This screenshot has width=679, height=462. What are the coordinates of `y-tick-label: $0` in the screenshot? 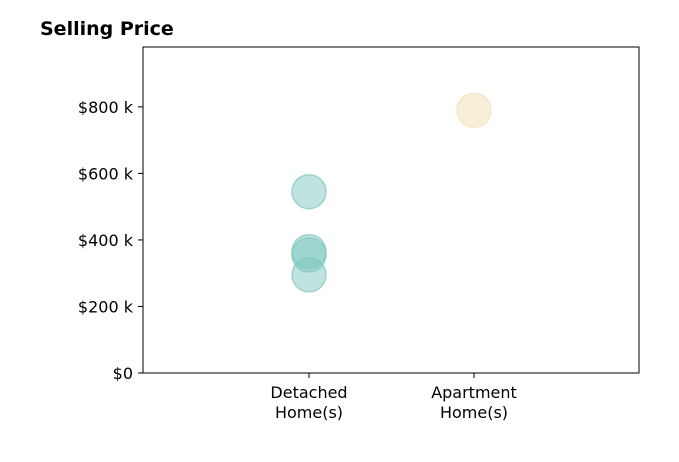 It's located at (123, 373).